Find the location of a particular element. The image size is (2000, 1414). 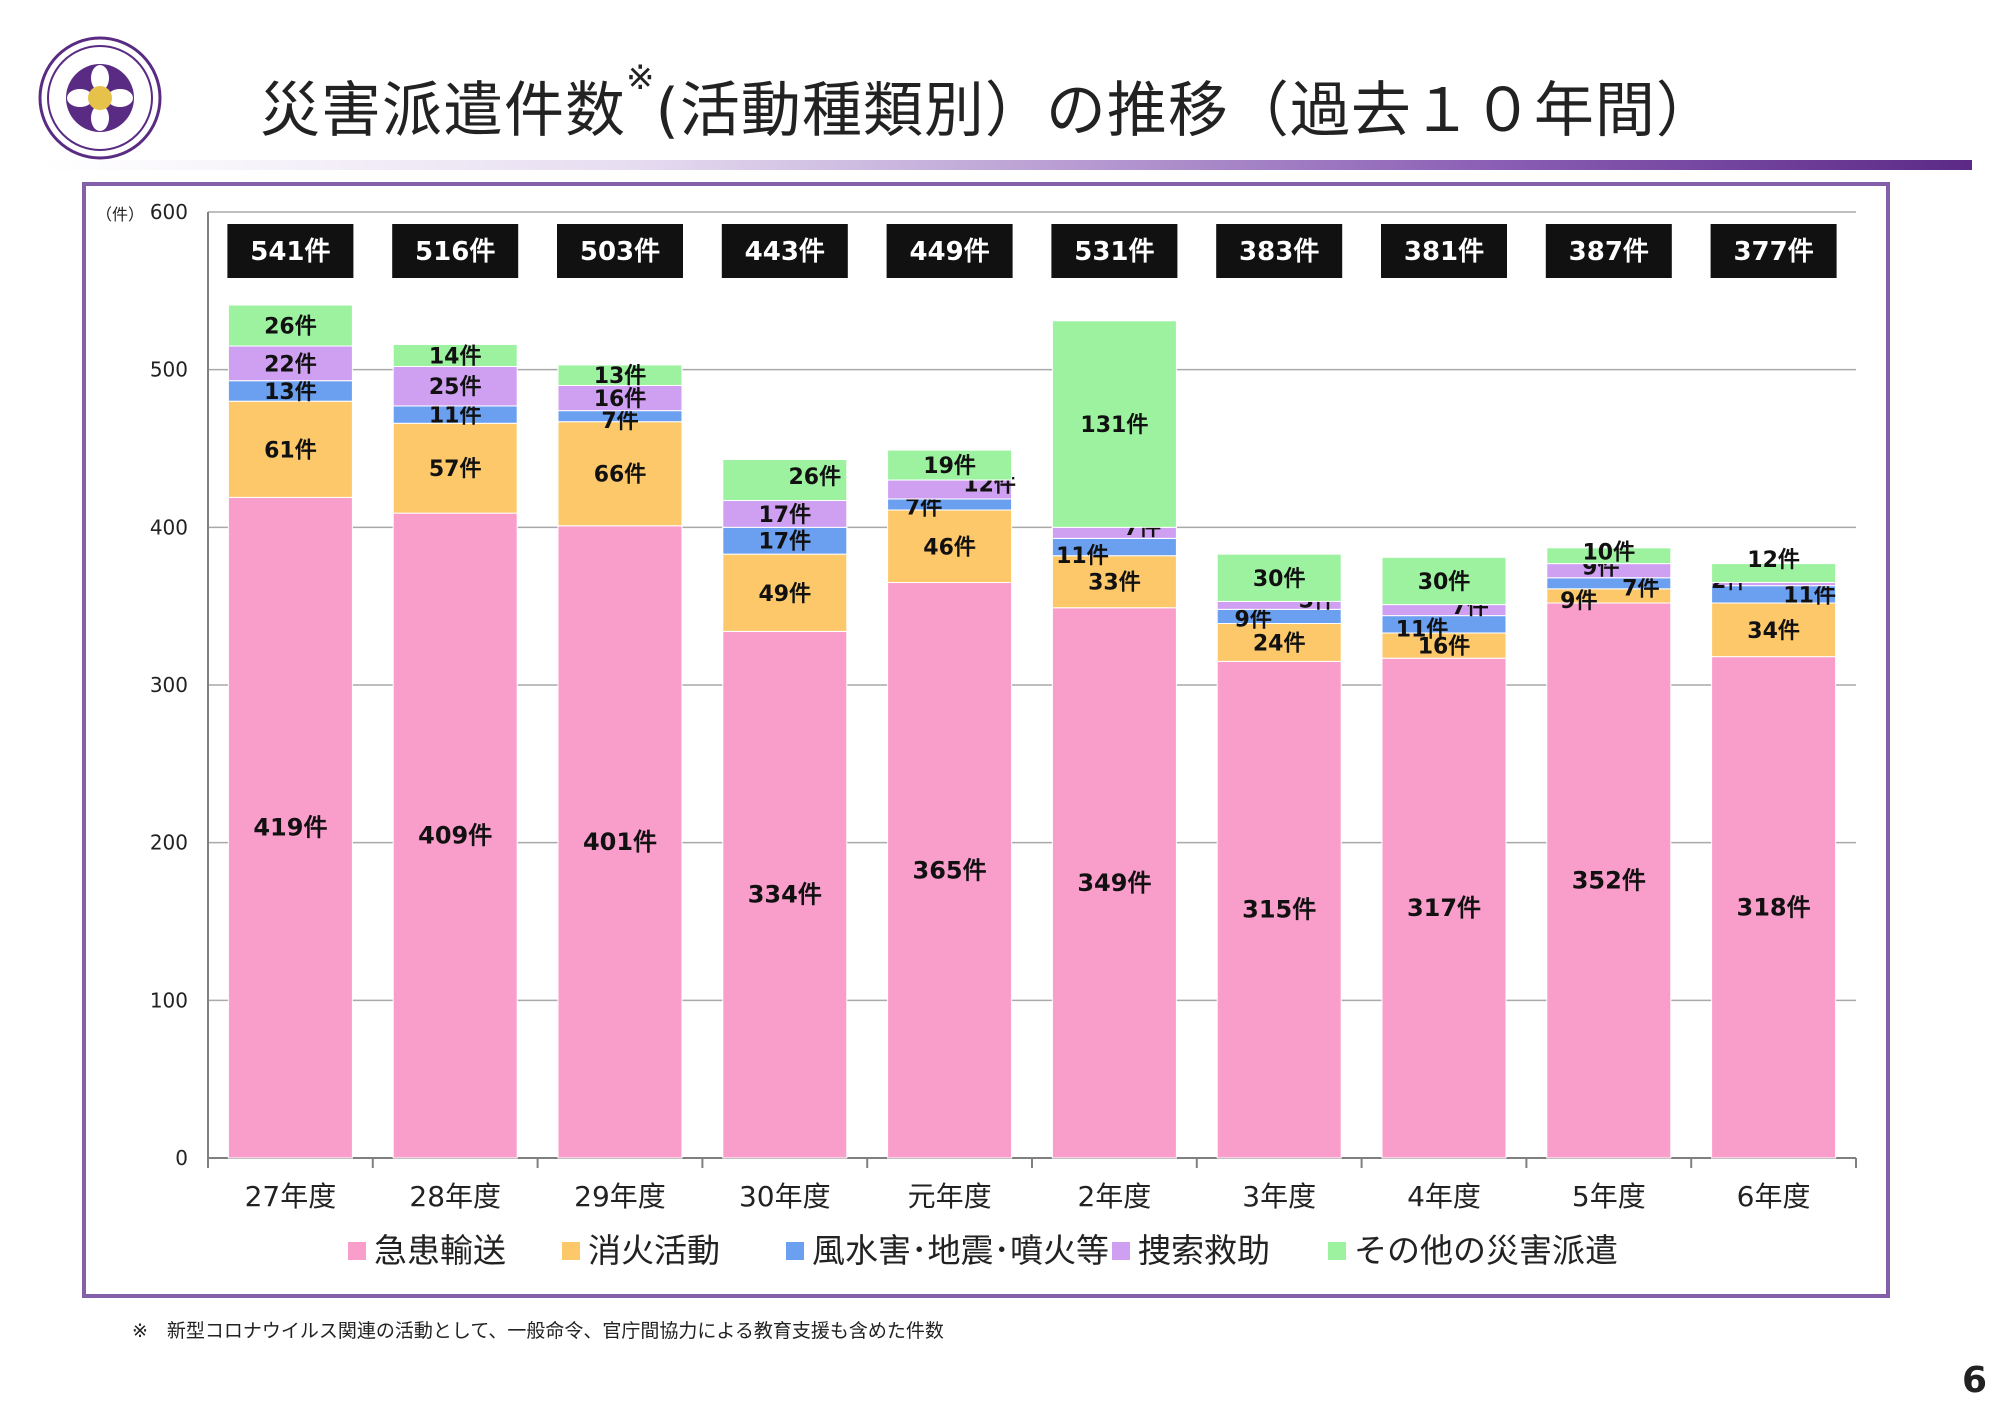

legend-label: 風水害･地震･噴火等 is located at coordinates (960, 1250).